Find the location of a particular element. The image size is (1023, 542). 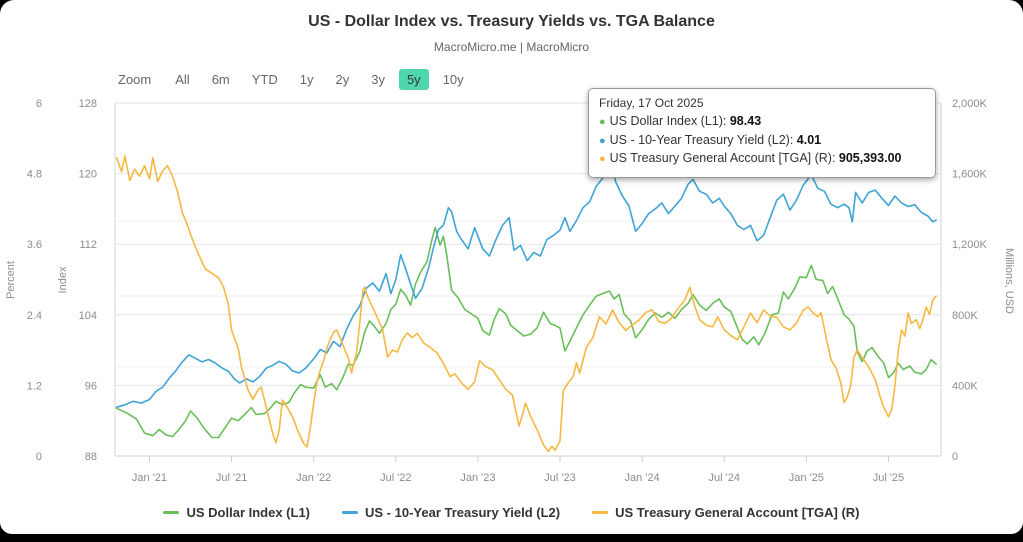

tooltip-value: 4.01 is located at coordinates (809, 139).